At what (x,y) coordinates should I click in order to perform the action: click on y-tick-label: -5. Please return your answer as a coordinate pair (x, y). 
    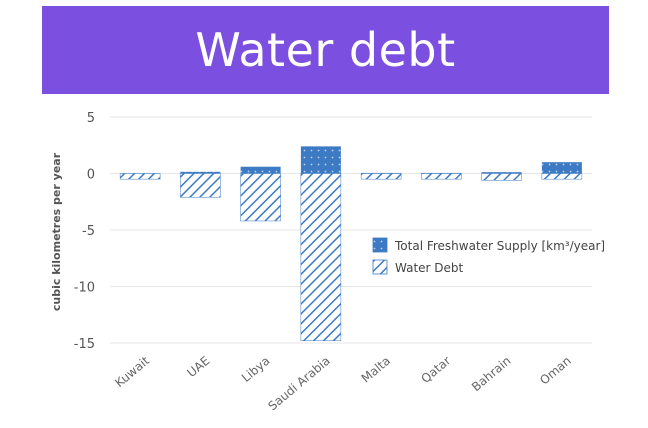
    Looking at the image, I should click on (88, 231).